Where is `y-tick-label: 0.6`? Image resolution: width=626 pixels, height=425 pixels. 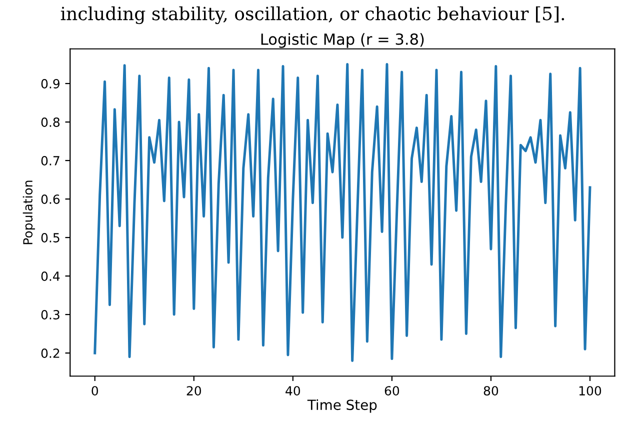
y-tick-label: 0.6 is located at coordinates (50, 199).